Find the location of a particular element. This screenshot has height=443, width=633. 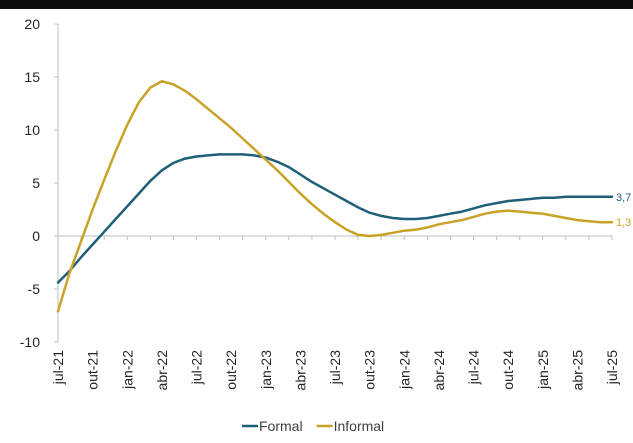

x-tick-label: abr-24 is located at coordinates (439, 370).